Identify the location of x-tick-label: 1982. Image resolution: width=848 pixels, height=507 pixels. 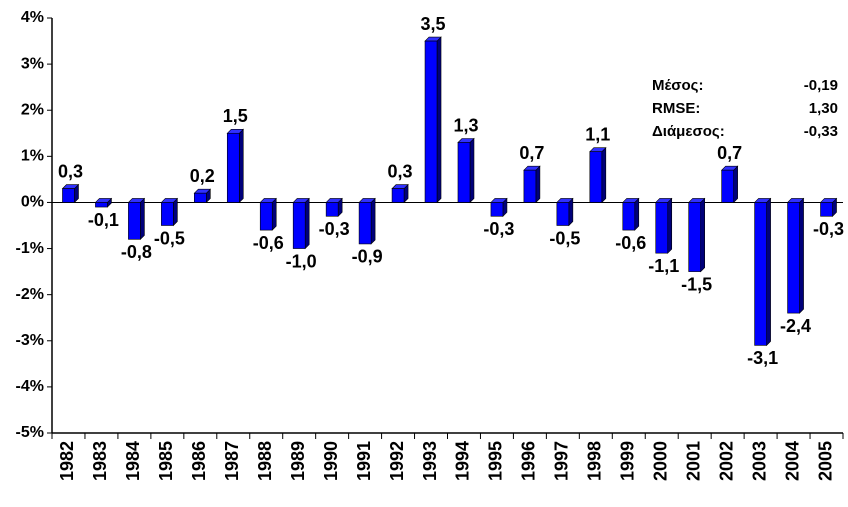
(67, 461).